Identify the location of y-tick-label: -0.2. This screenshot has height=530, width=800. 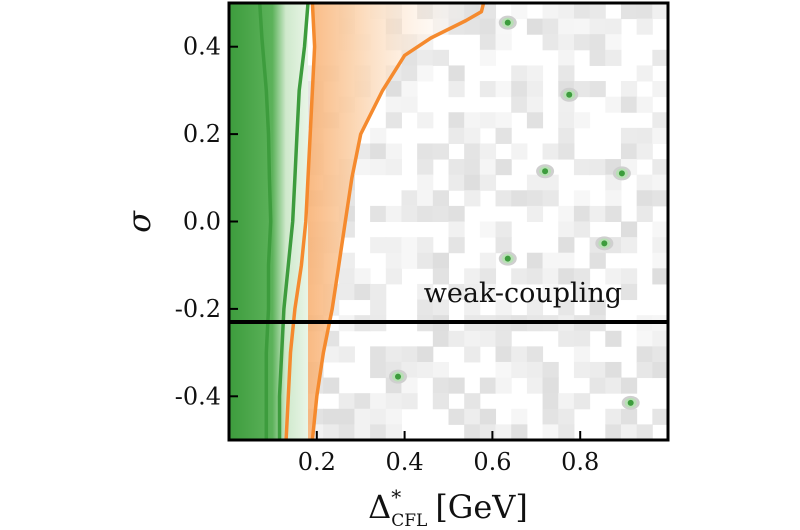
(198, 309).